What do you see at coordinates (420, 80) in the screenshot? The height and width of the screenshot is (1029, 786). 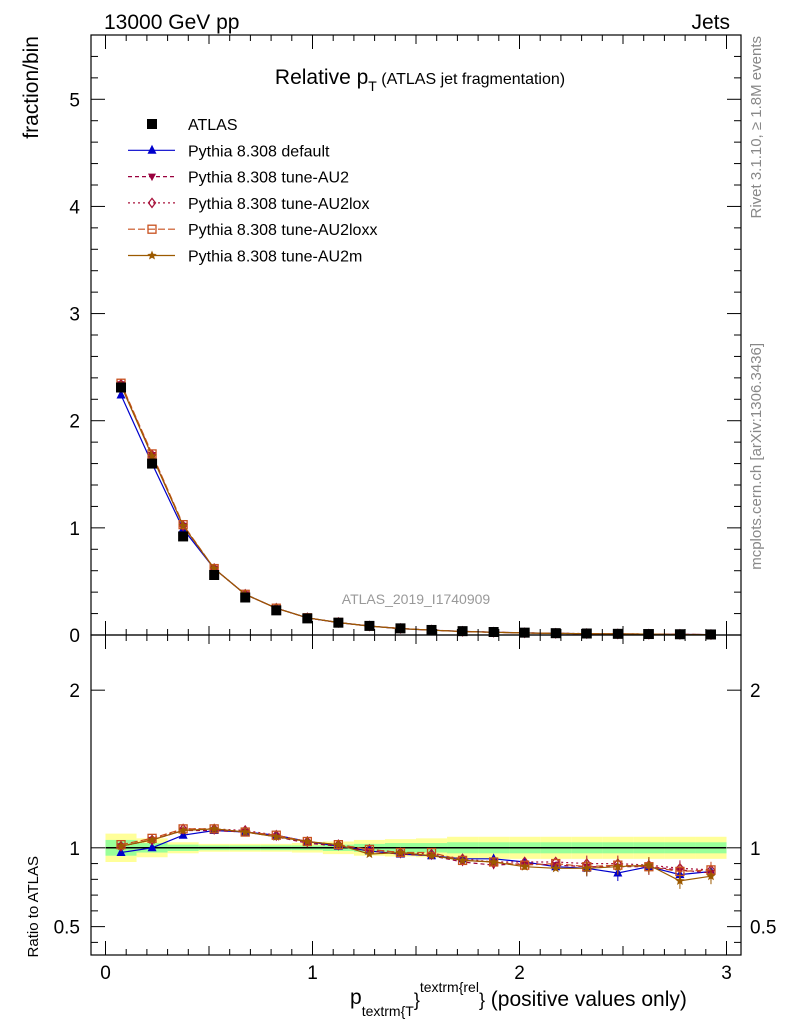 I see `plot-title: Relative pT (ATLAS jet fragmentation)` at bounding box center [420, 80].